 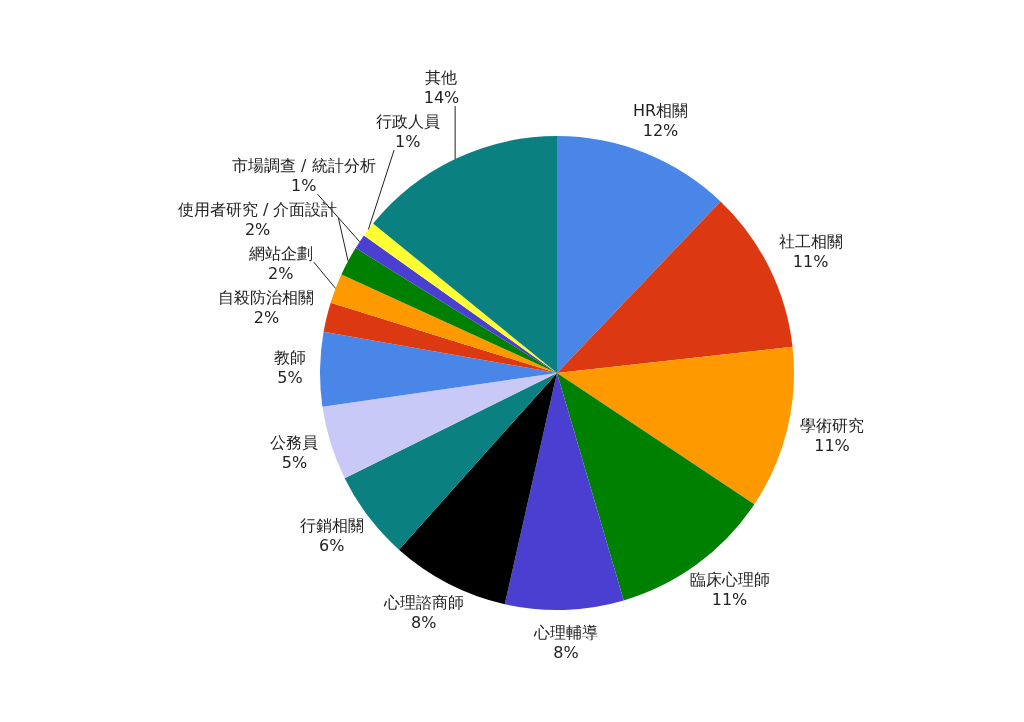 I want to click on data-label: 6%, so click(x=332, y=546).